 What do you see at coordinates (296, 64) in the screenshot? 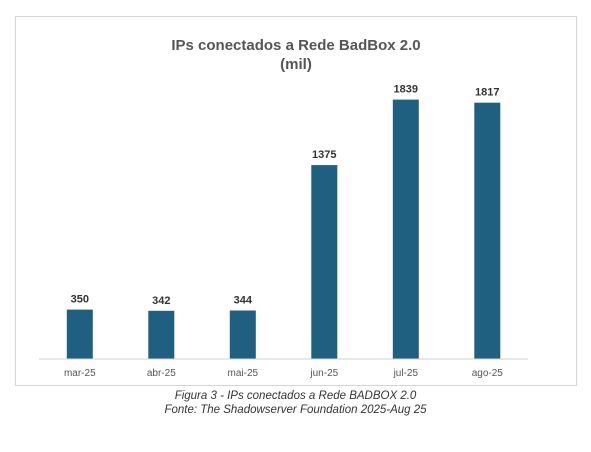
I see `chart-subtitle: (mil)` at bounding box center [296, 64].